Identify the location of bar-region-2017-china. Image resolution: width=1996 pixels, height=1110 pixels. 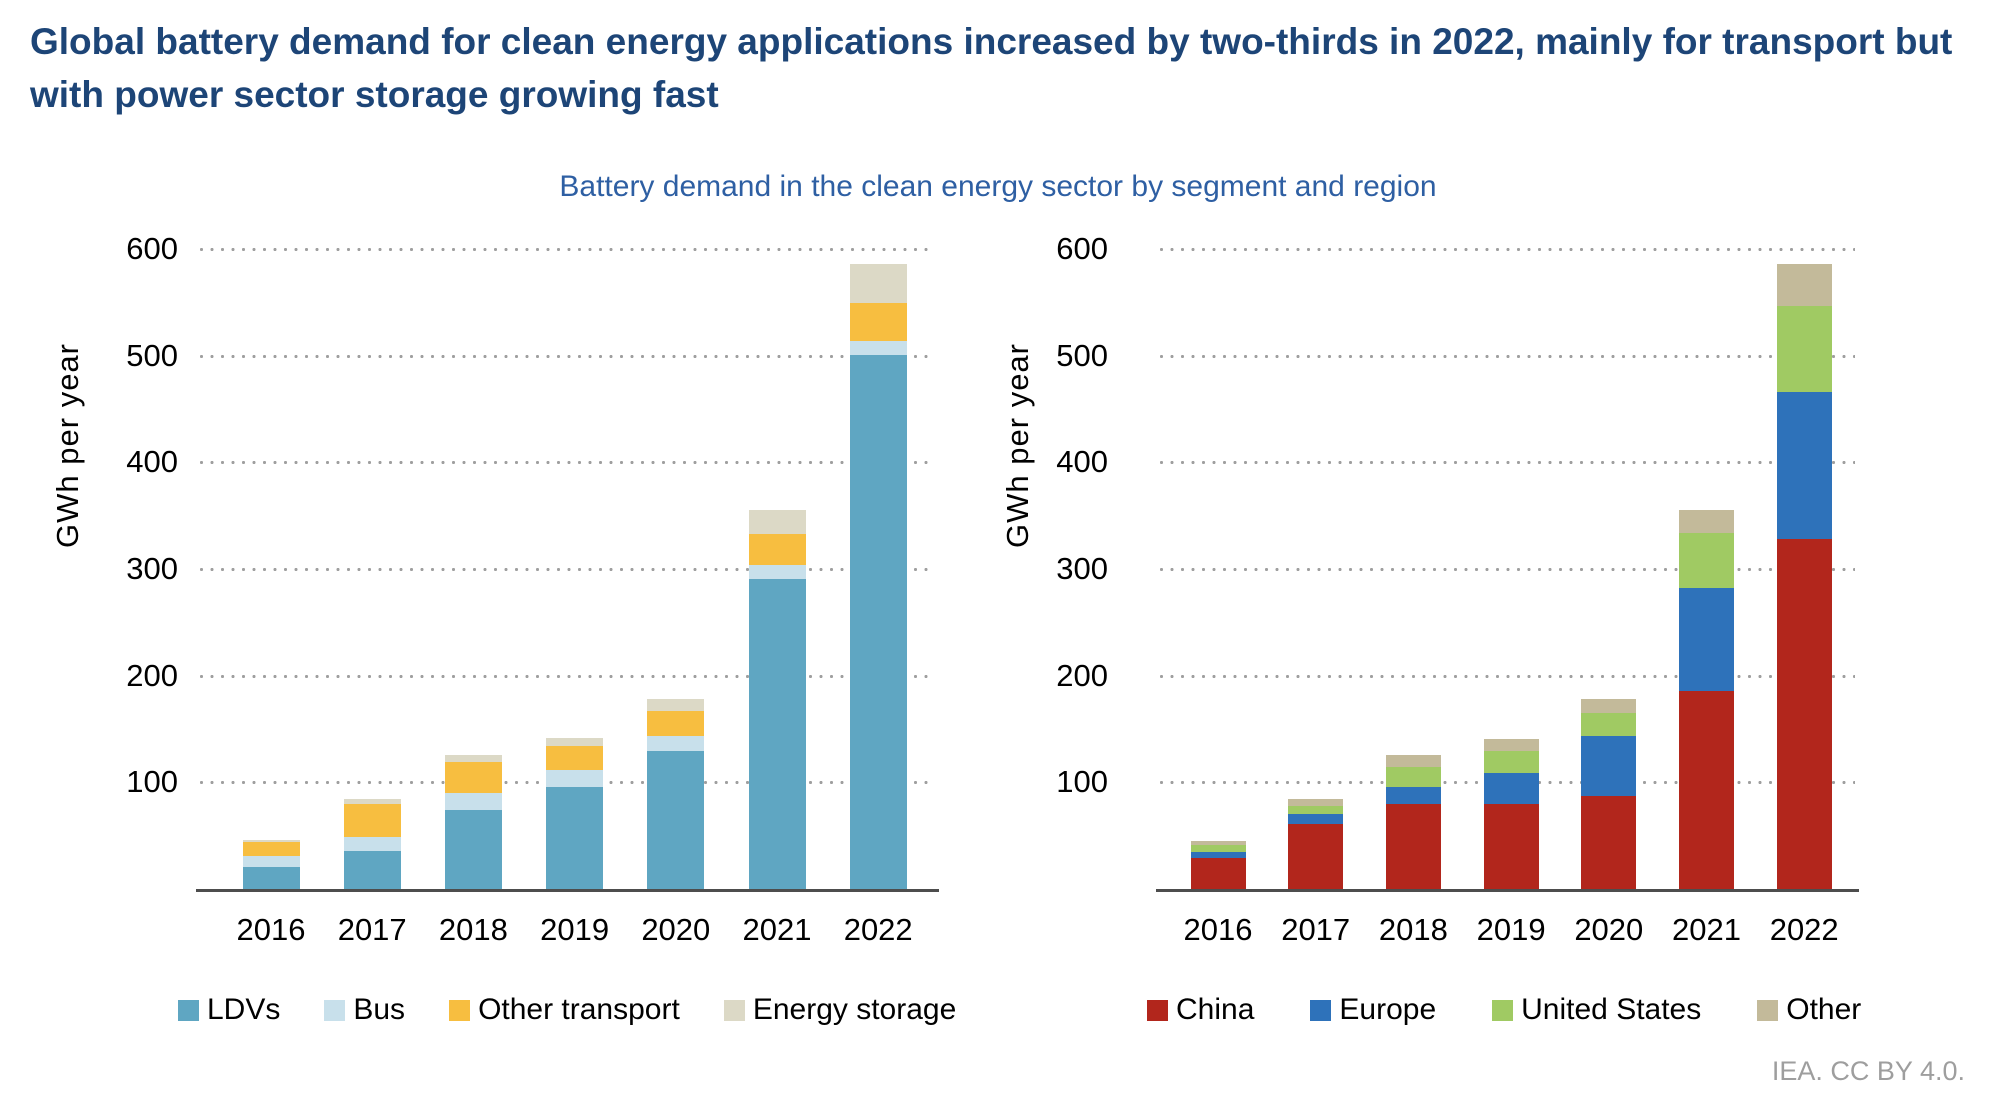
(1316, 856).